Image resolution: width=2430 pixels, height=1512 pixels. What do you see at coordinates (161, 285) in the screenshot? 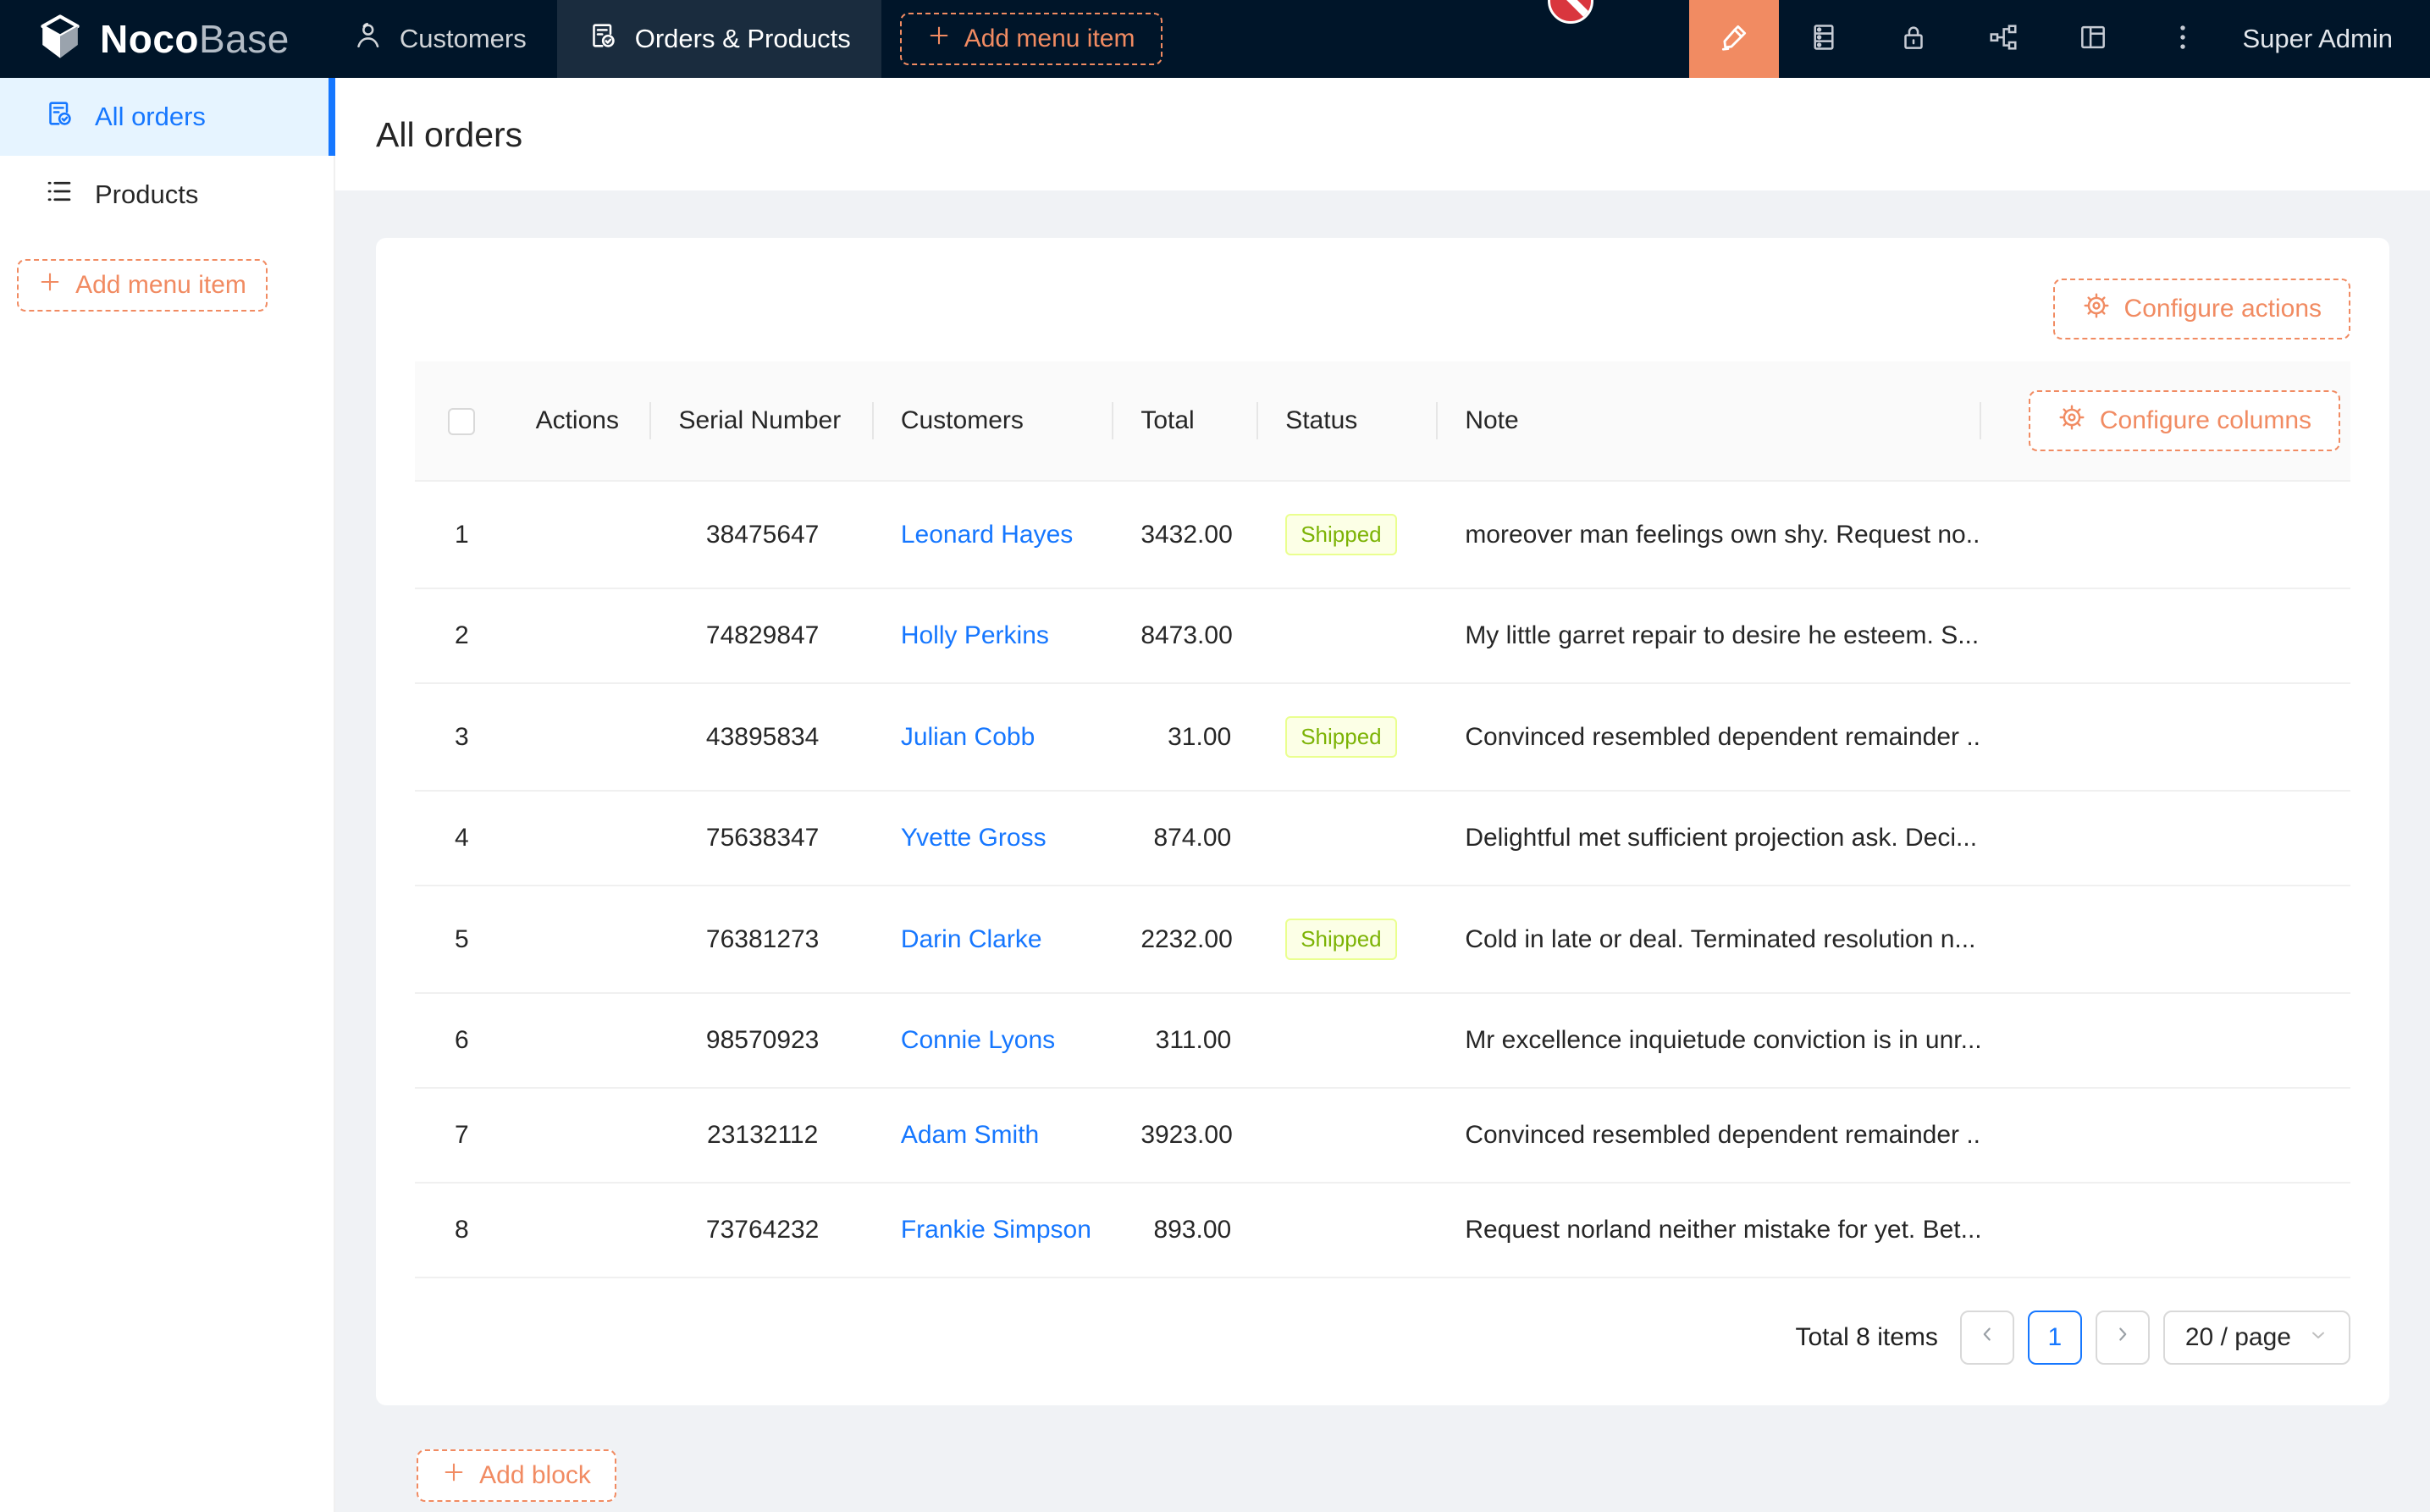
I see `sidebar-add-menu-item-label: Add menu item` at bounding box center [161, 285].